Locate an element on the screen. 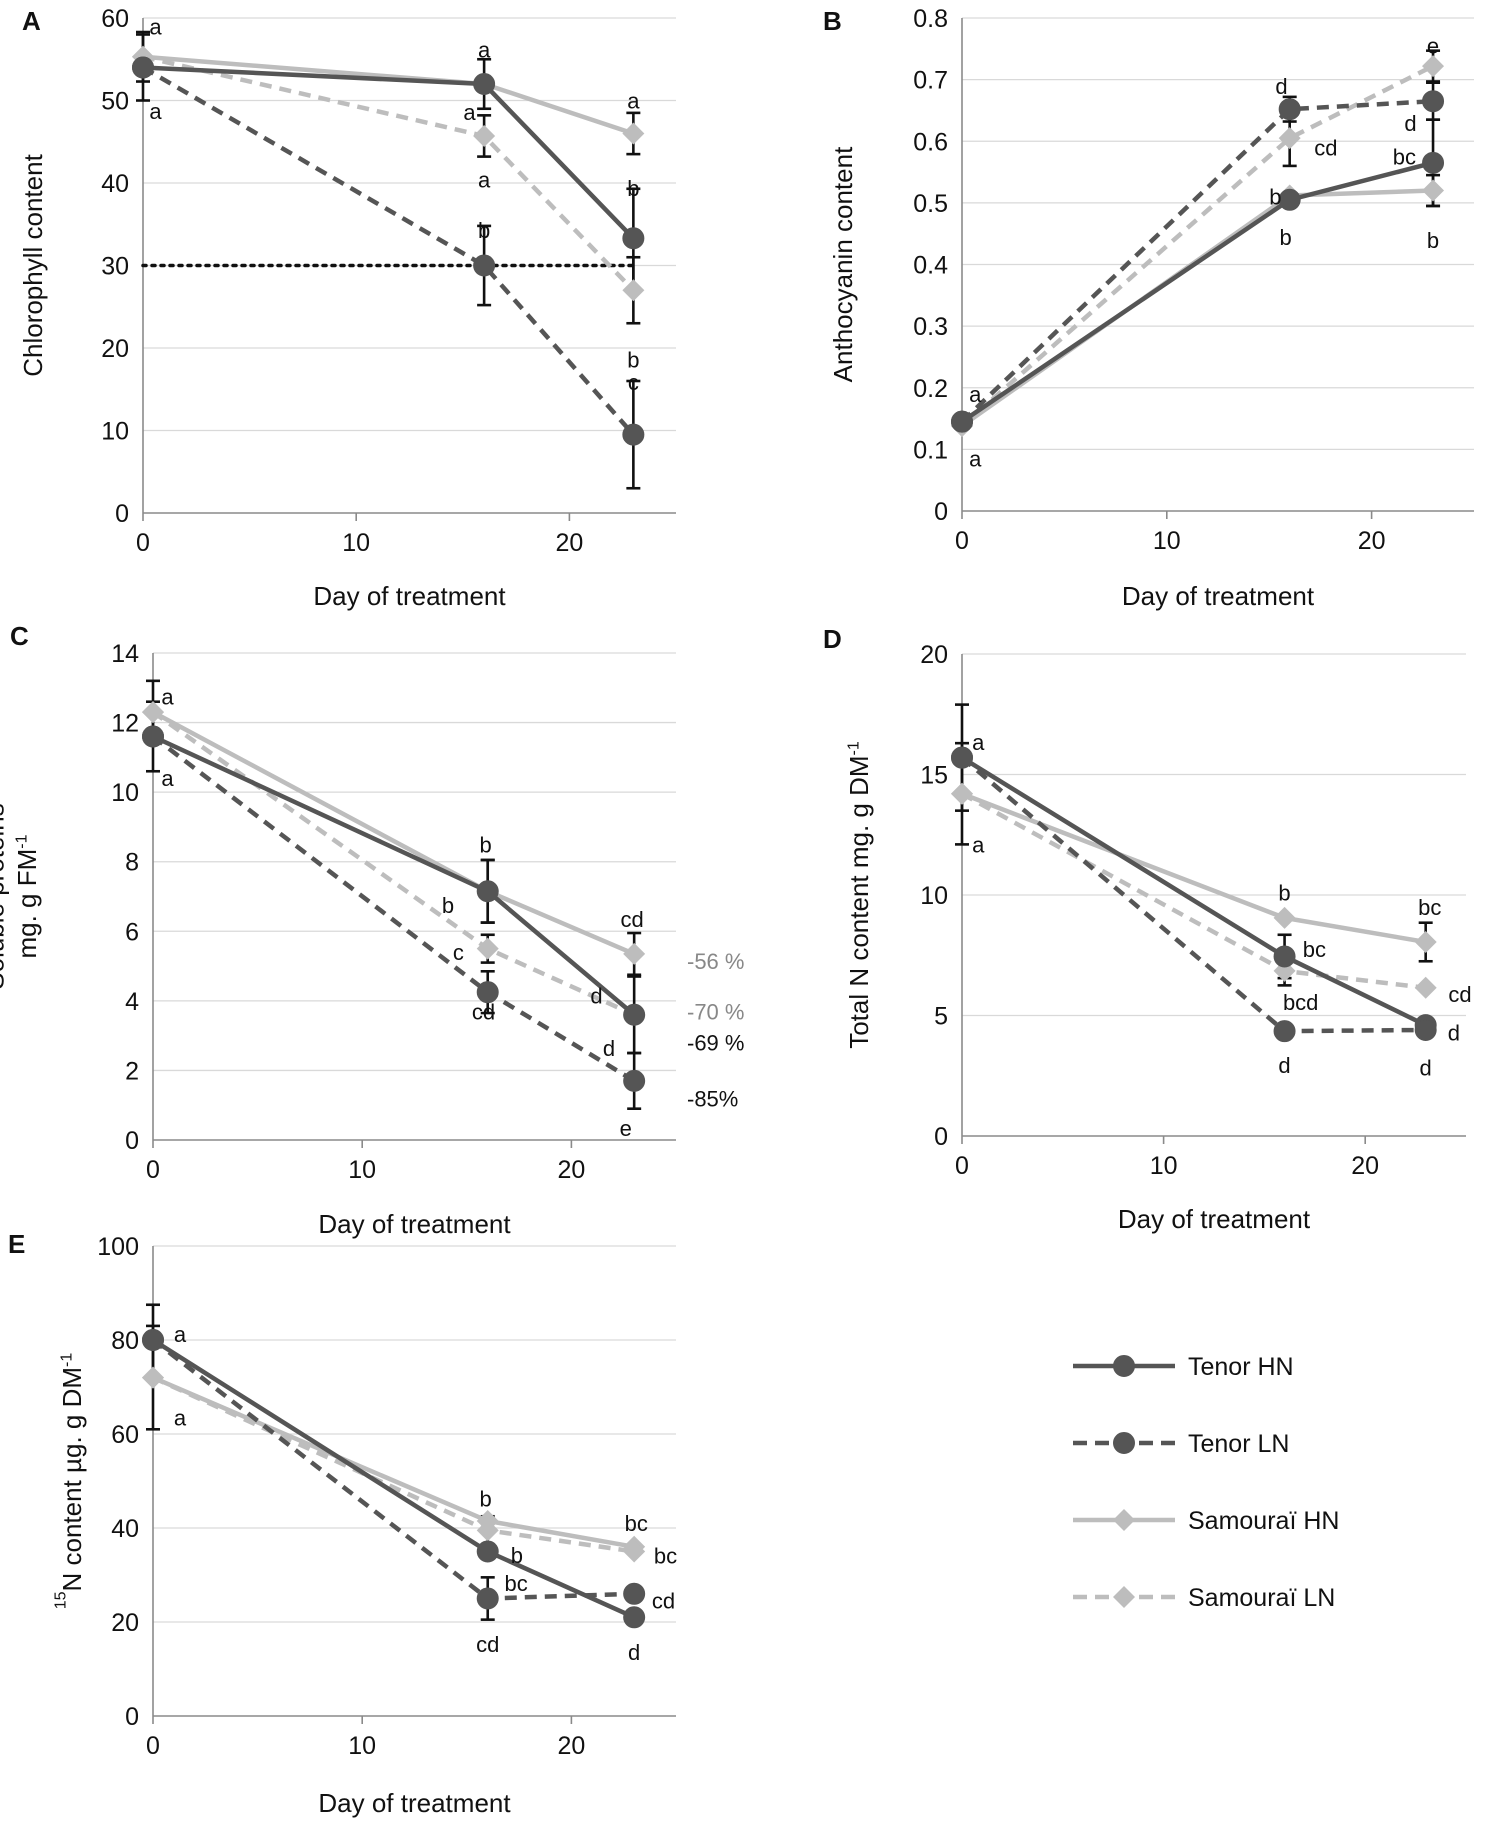 The width and height of the screenshot is (1493, 1823). panel-letter: D is located at coordinates (832, 639).